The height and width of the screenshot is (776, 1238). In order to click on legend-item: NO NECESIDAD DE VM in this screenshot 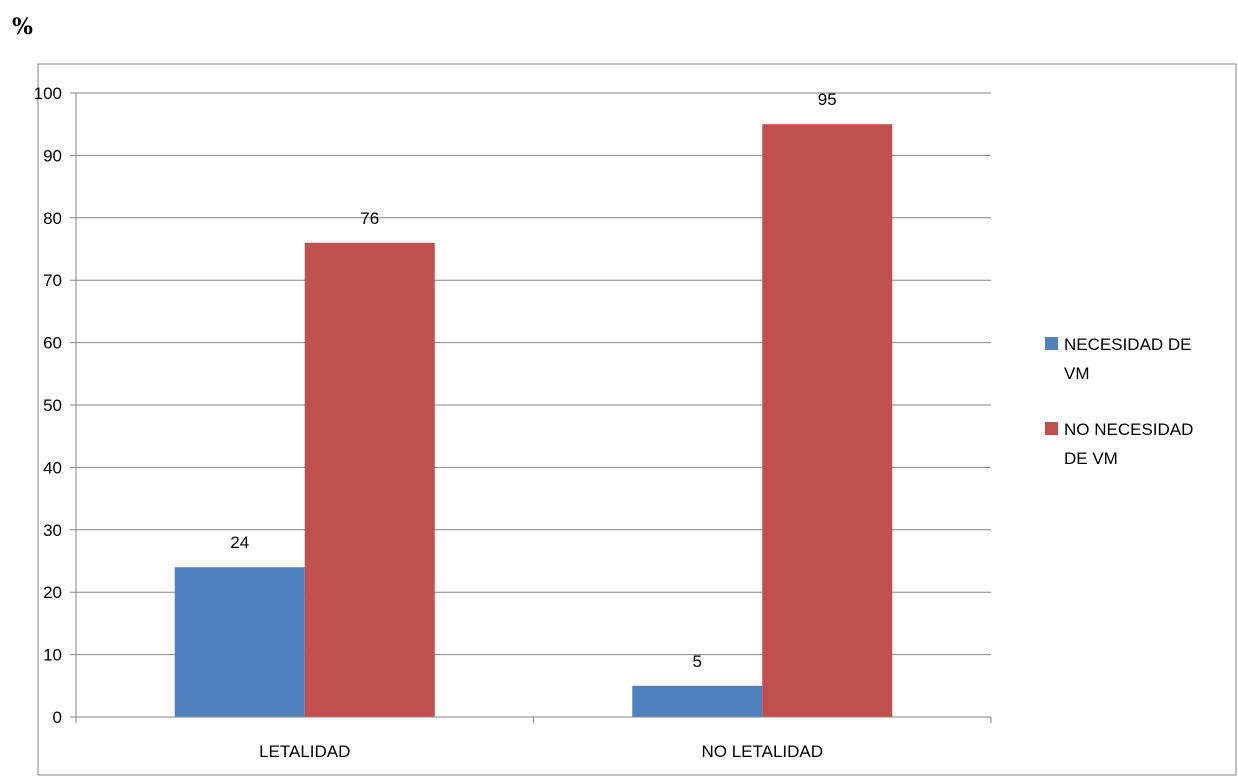, I will do `click(1119, 444)`.